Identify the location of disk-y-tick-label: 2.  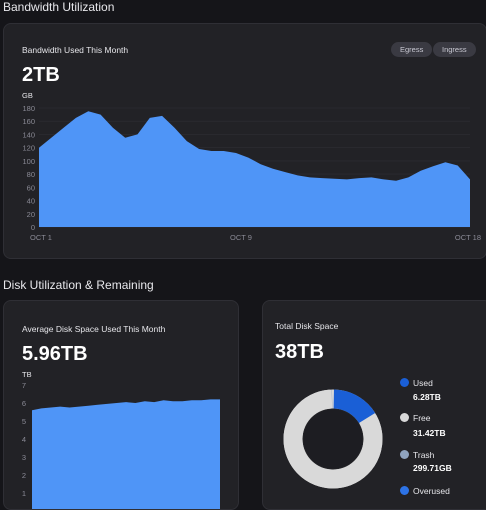
(24, 475).